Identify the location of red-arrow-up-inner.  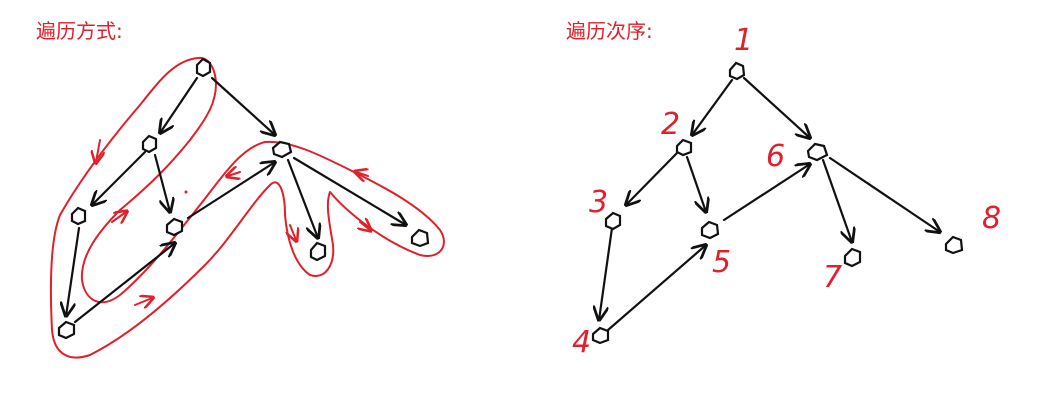
(118, 217).